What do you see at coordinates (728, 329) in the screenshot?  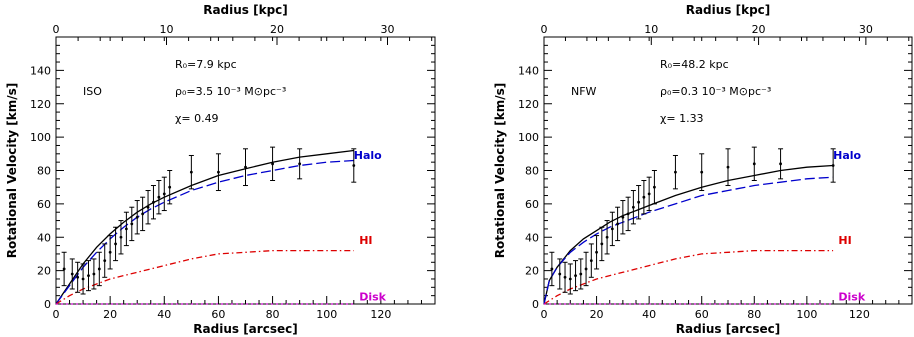 I see `panel-nfw-x-axis-label: Radius [arcsec]` at bounding box center [728, 329].